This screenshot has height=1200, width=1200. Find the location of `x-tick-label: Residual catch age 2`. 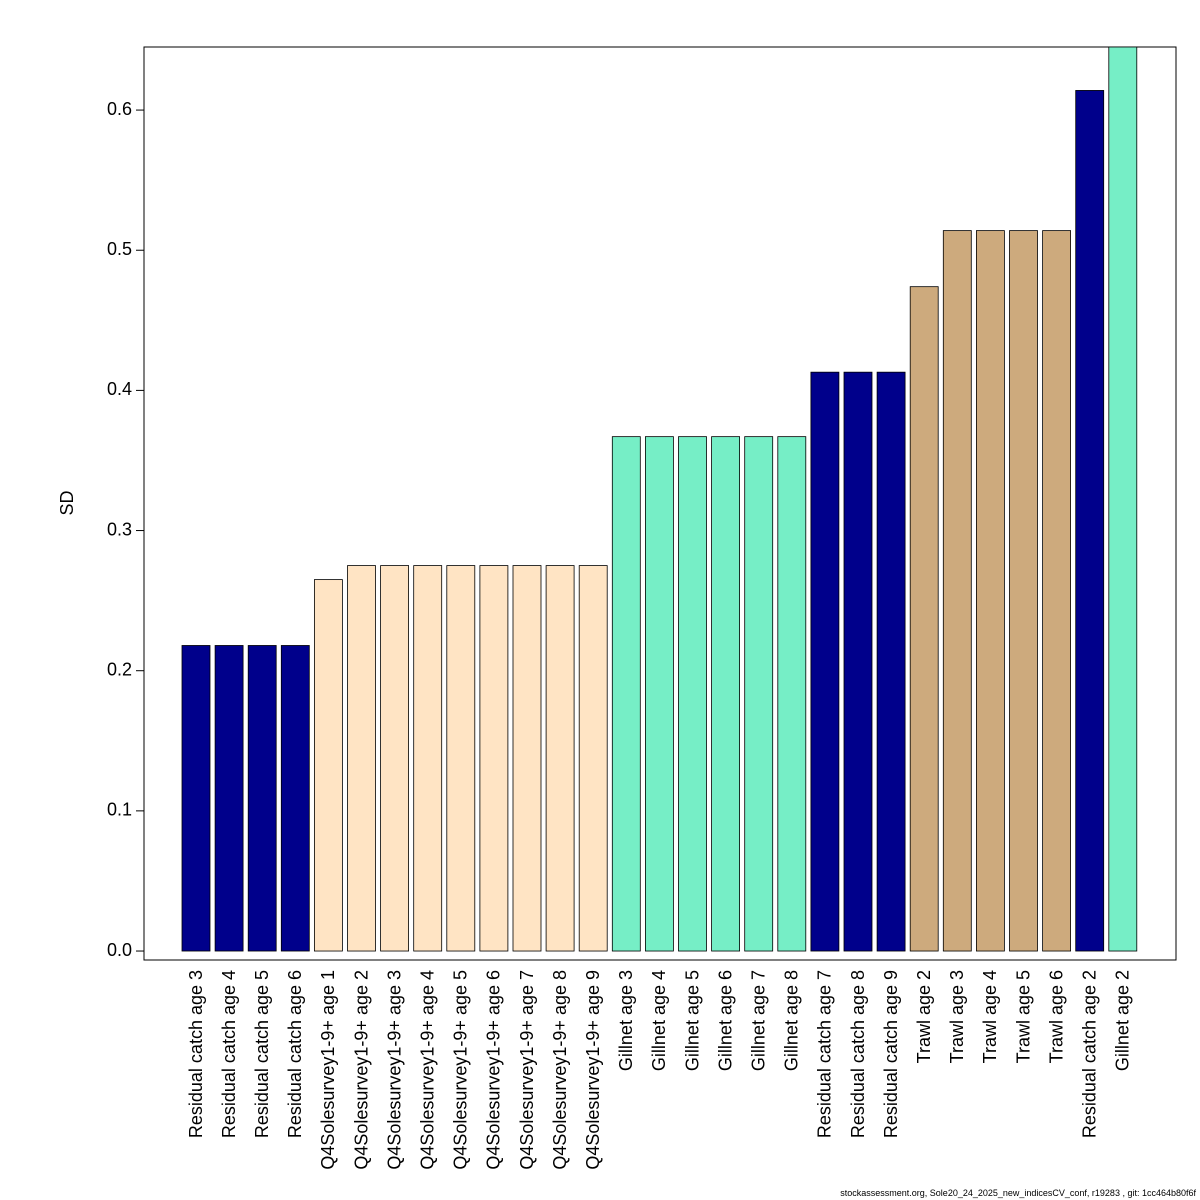

x-tick-label: Residual catch age 2 is located at coordinates (1089, 1054).